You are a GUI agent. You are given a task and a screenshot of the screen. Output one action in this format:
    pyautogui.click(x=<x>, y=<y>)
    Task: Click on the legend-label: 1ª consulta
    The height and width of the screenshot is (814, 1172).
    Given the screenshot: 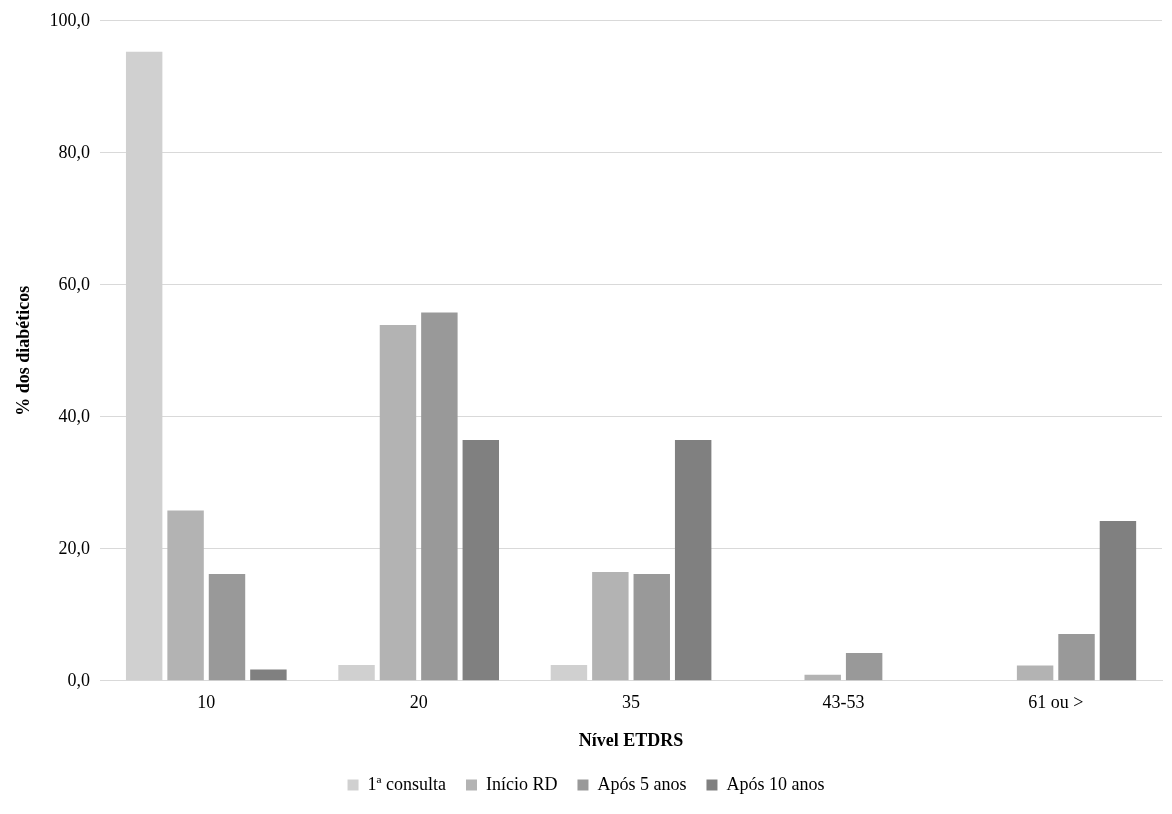 What is the action you would take?
    pyautogui.click(x=406, y=783)
    